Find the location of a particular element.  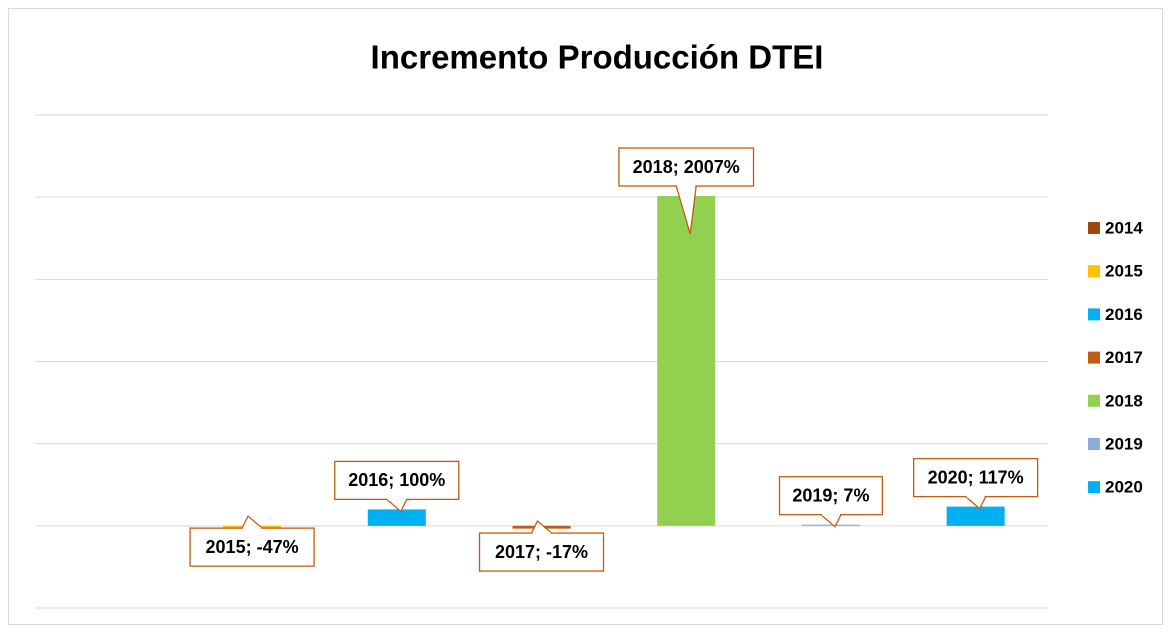

data-label: 2020; 117% is located at coordinates (976, 477).